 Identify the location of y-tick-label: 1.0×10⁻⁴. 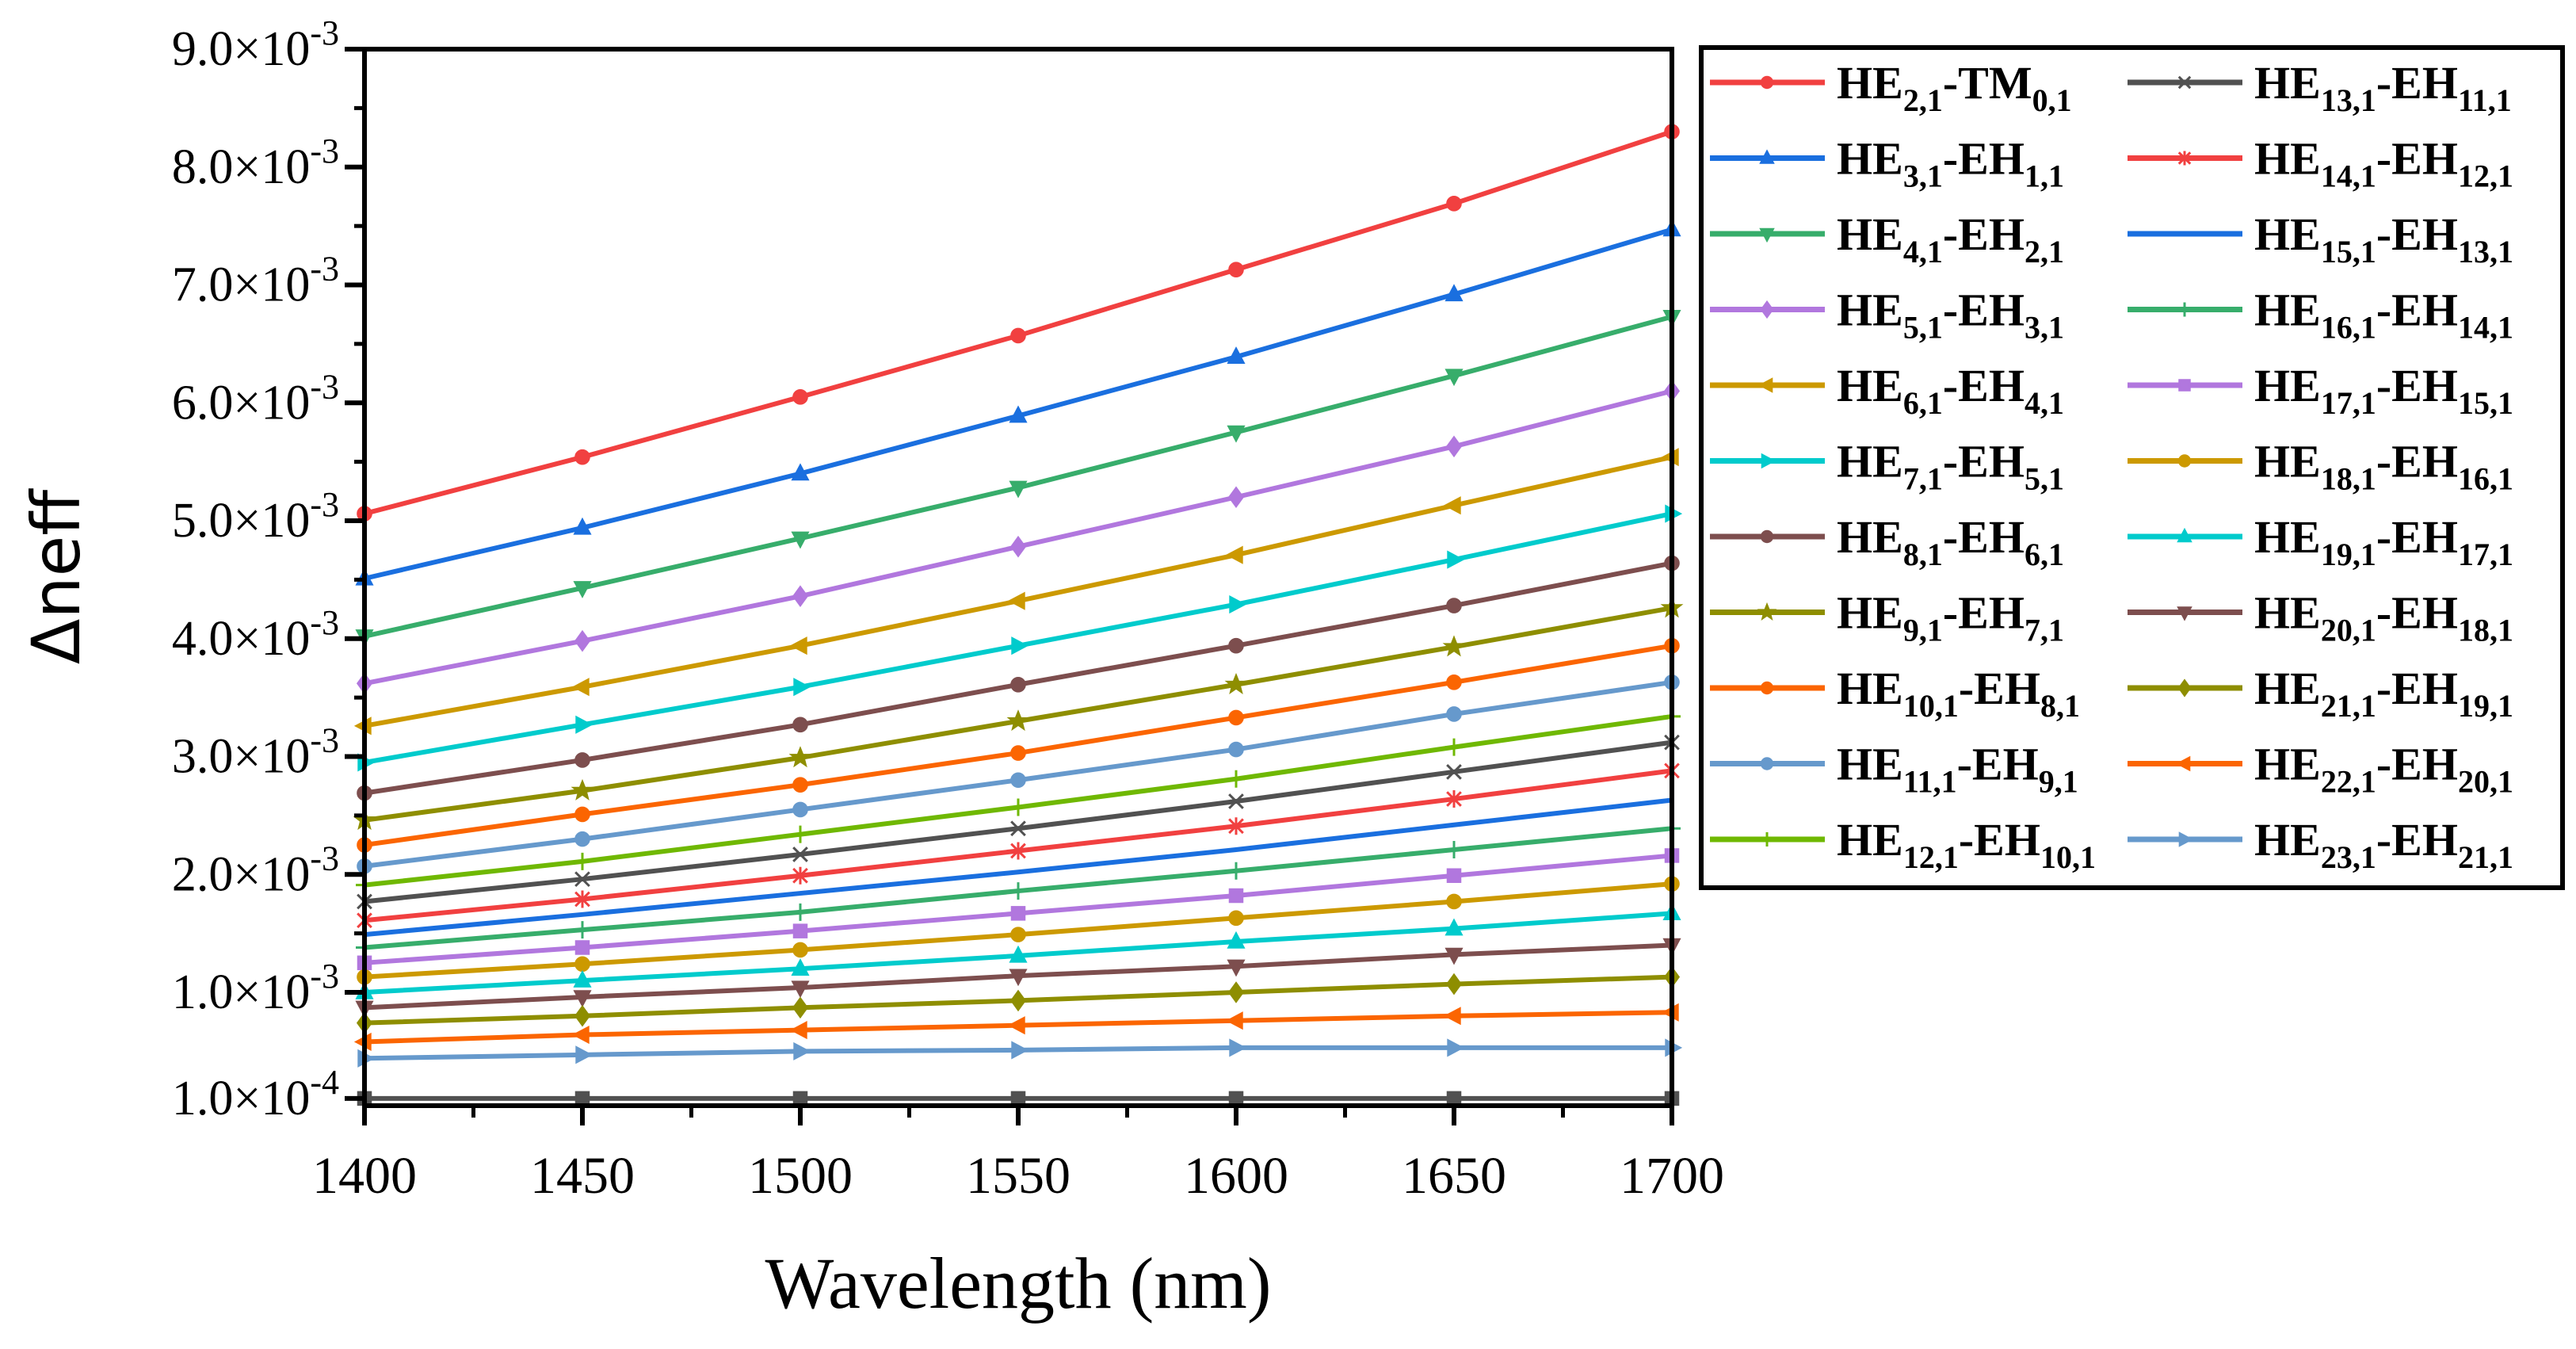
(256, 1094).